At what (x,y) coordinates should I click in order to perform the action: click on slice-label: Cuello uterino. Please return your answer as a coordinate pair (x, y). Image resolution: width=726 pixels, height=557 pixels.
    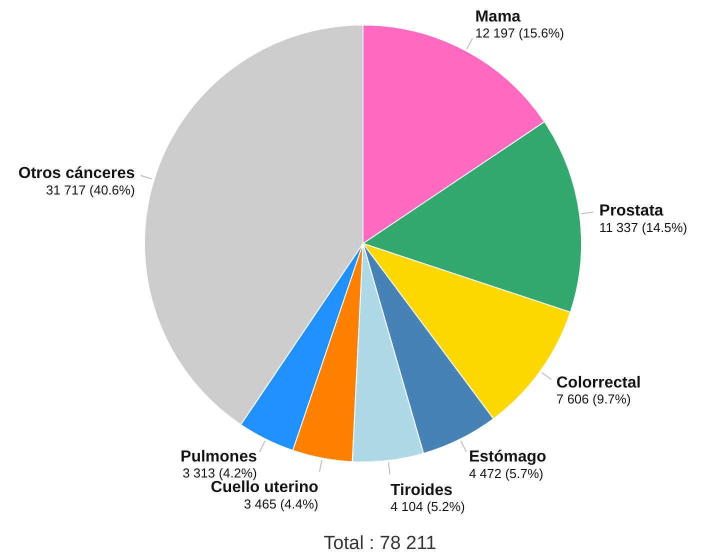
    Looking at the image, I should click on (264, 487).